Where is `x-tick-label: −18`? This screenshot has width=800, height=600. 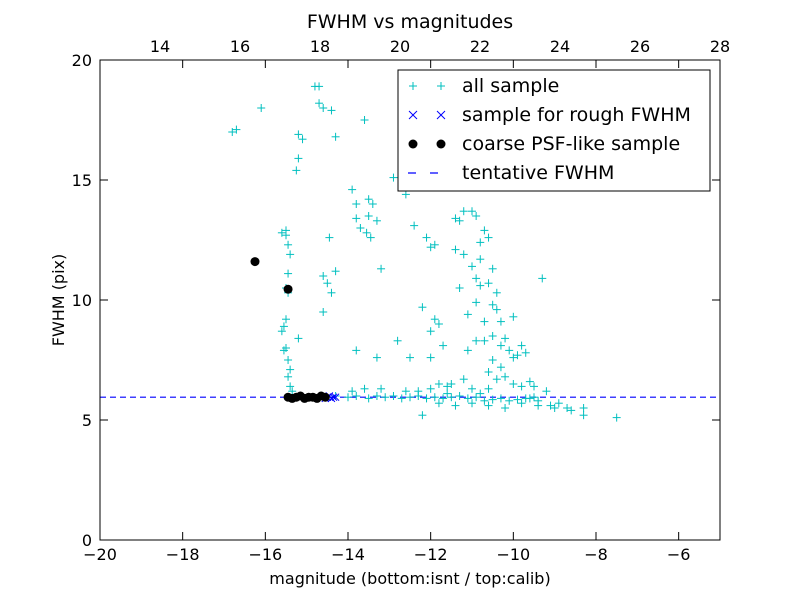 x-tick-label: −18 is located at coordinates (183, 554).